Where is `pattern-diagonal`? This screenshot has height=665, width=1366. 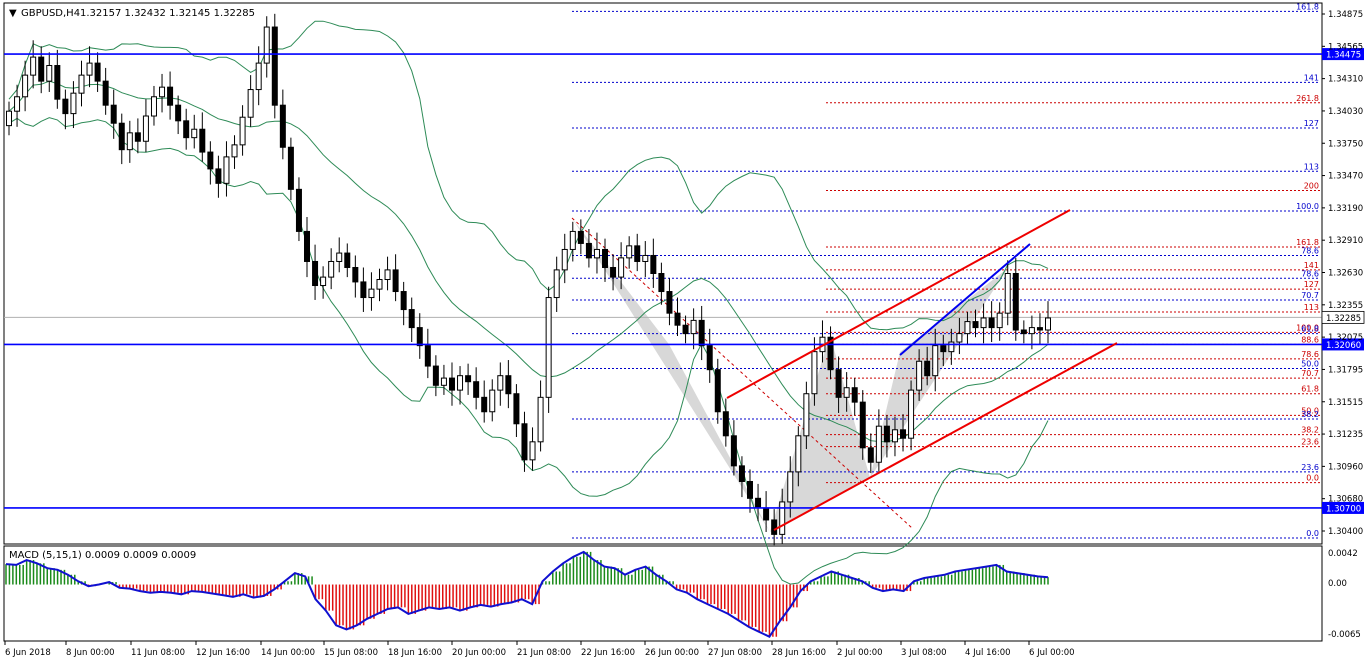
pattern-diagonal is located at coordinates (742, 373).